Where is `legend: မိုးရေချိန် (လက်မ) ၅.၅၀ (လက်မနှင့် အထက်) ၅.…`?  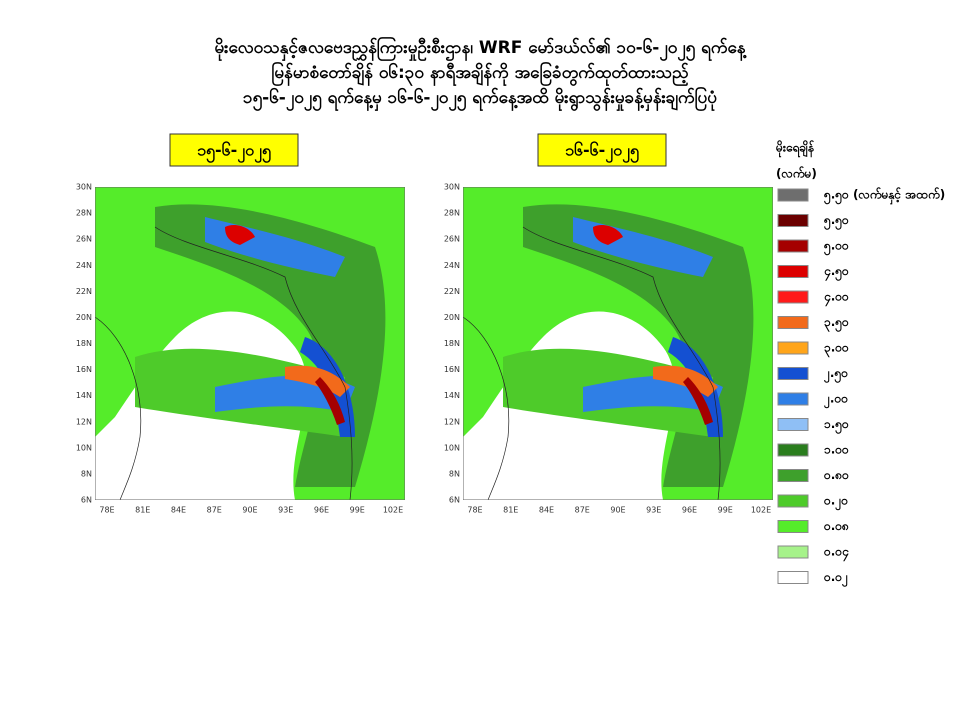
legend: မိုးရေချိန် (လက်မ) ၅.၅၀ (လက်မနှင့် အထက်) ၅.… is located at coordinates (860, 364).